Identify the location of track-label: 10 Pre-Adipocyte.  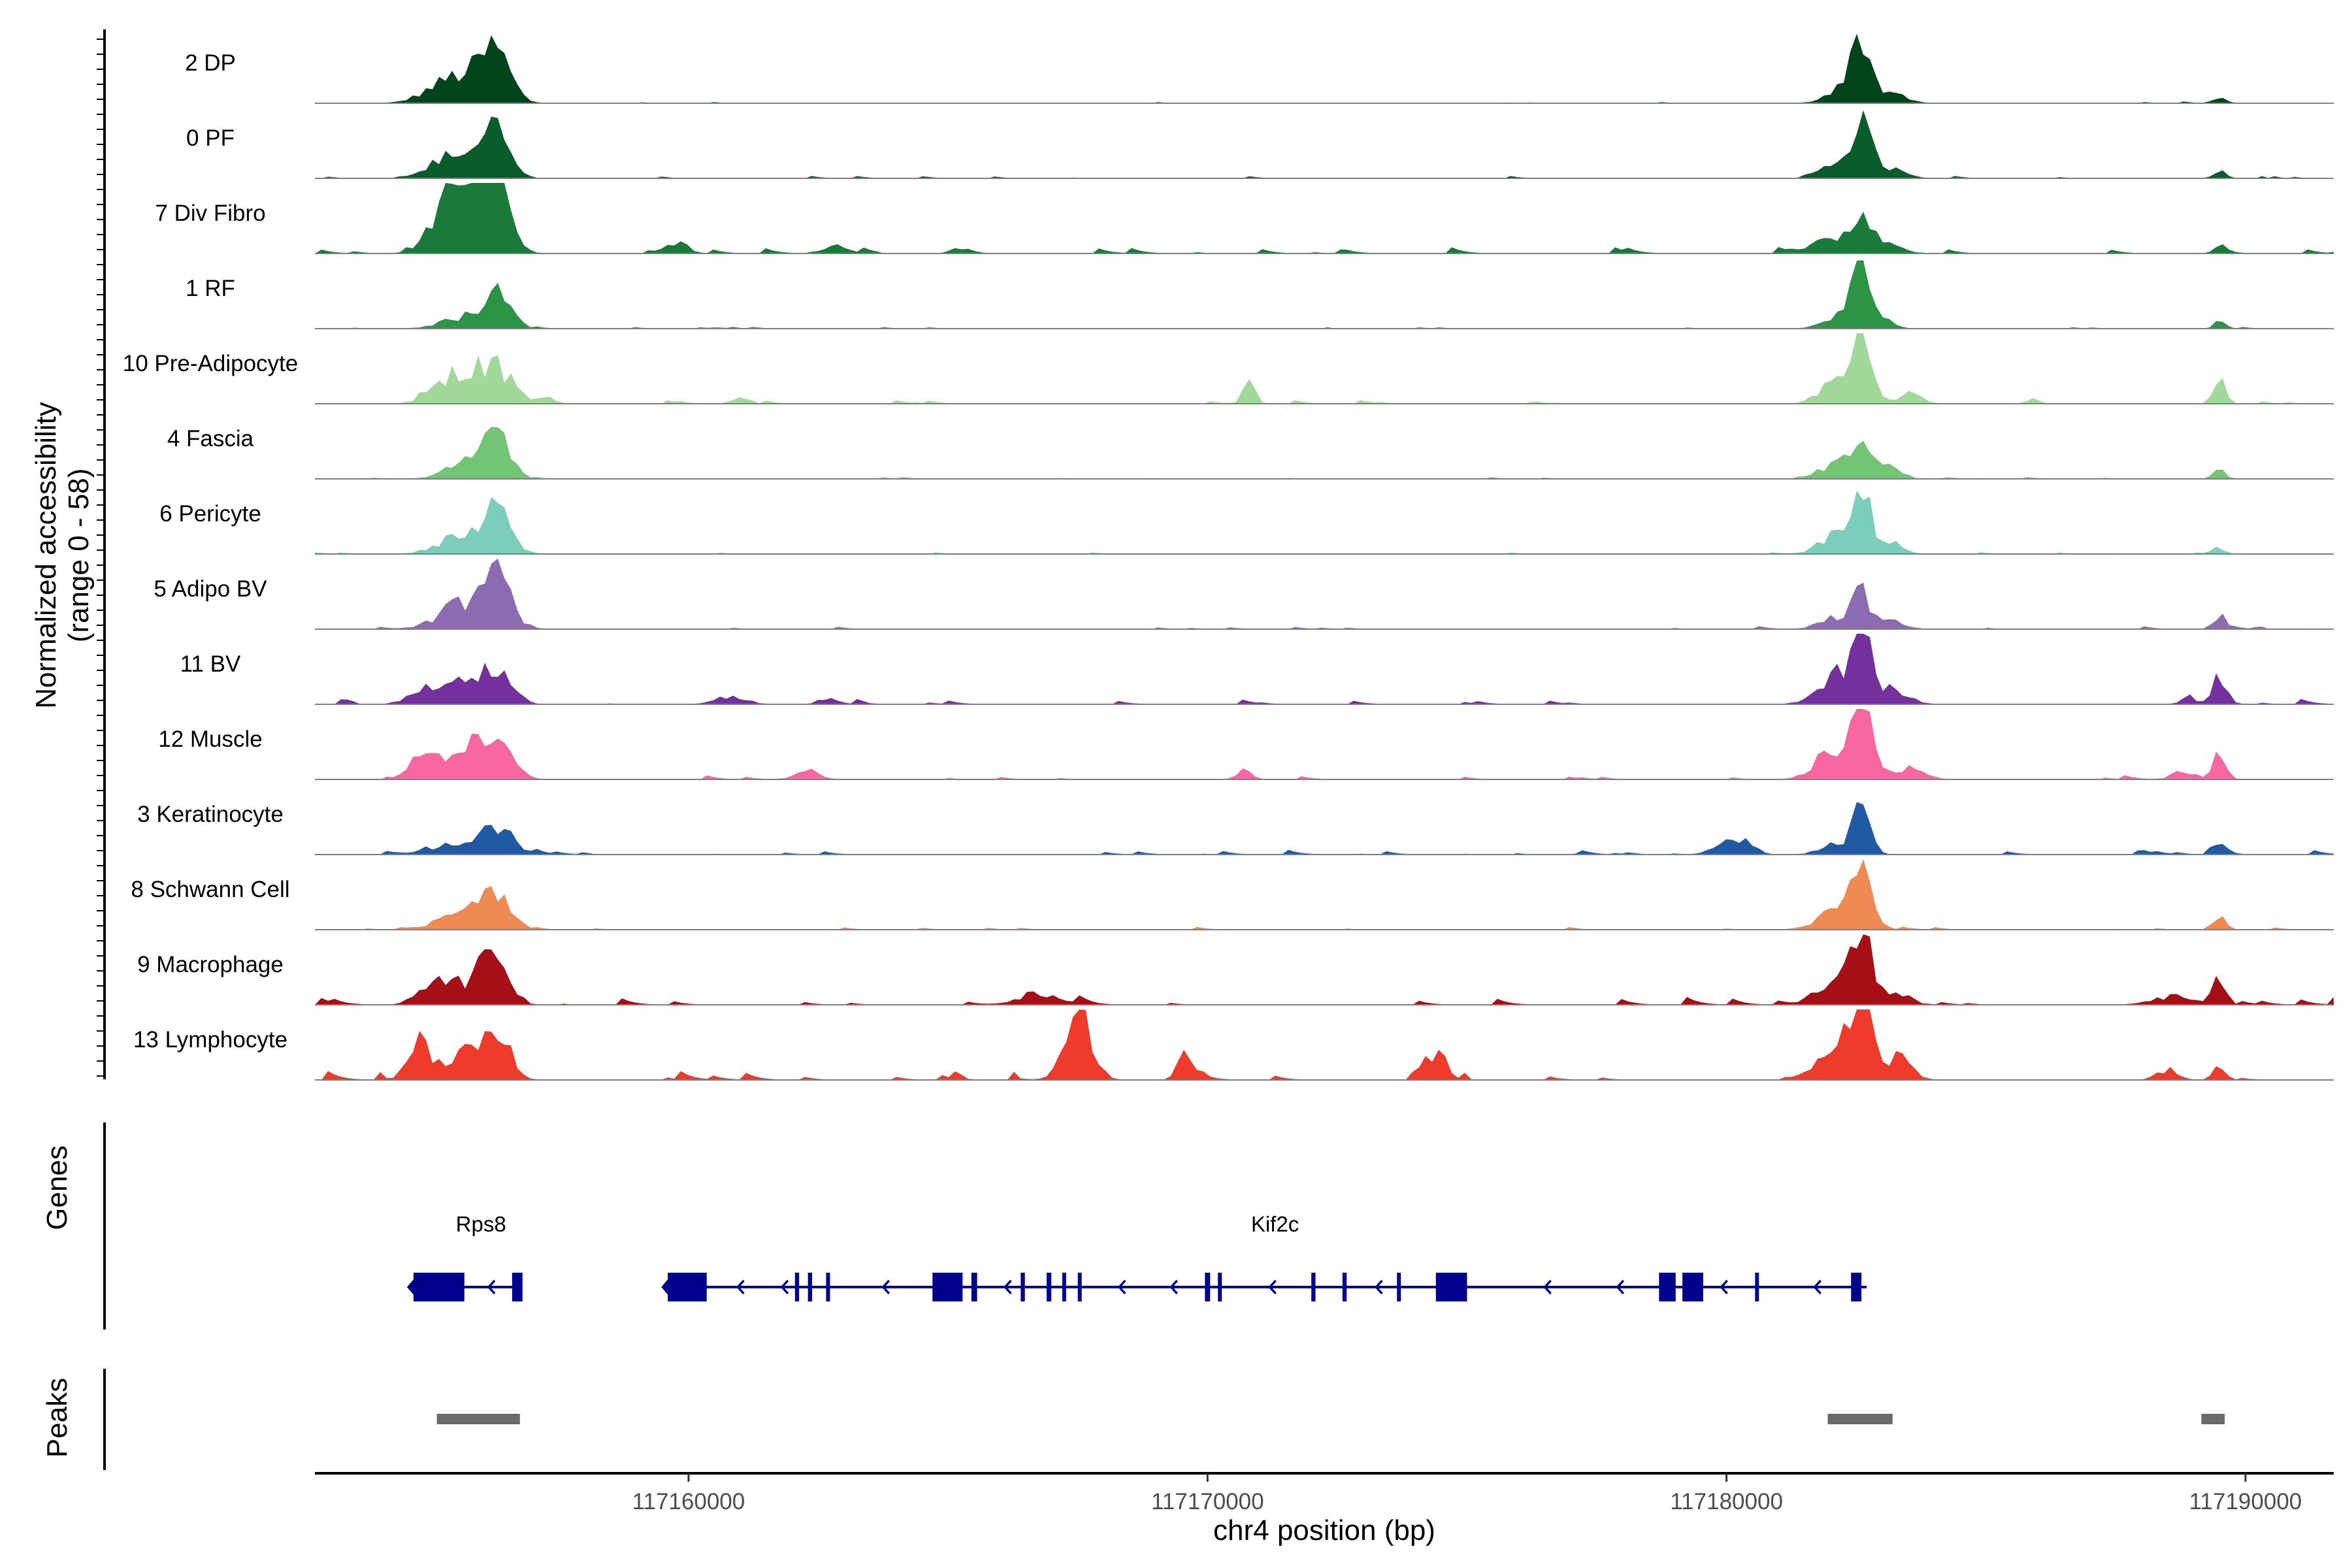
(210, 363).